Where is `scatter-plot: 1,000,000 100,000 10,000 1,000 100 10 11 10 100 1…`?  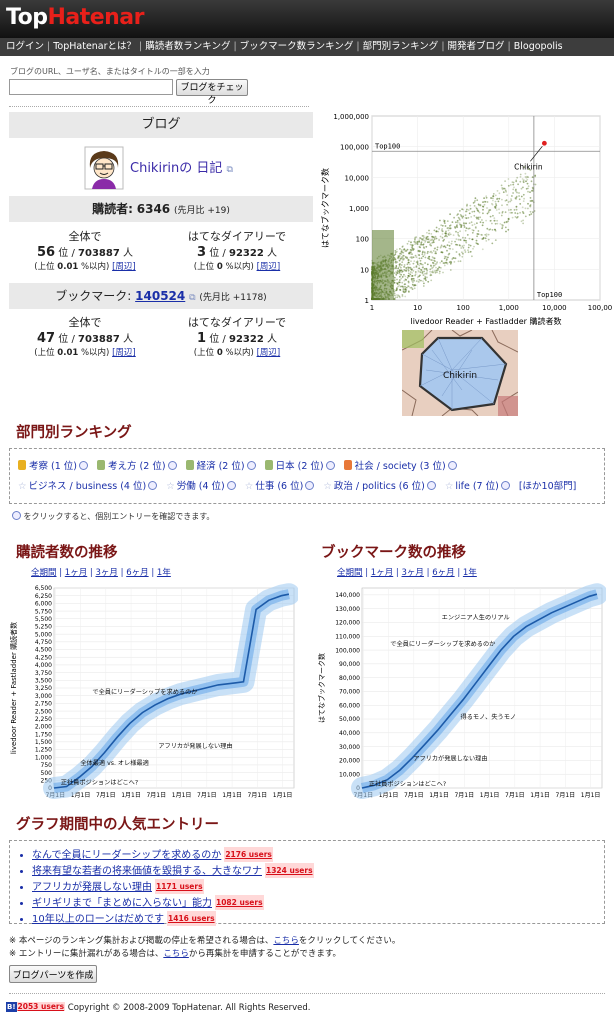
scatter-plot: 1,000,000 100,000 10,000 1,000 100 10 11 10 100 1… is located at coordinates (465, 220).